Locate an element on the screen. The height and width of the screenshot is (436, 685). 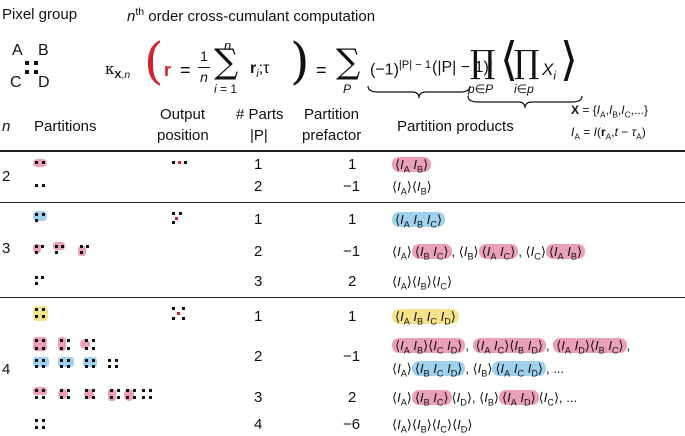
prefactor-n4-r3: 2 is located at coordinates (352, 397).